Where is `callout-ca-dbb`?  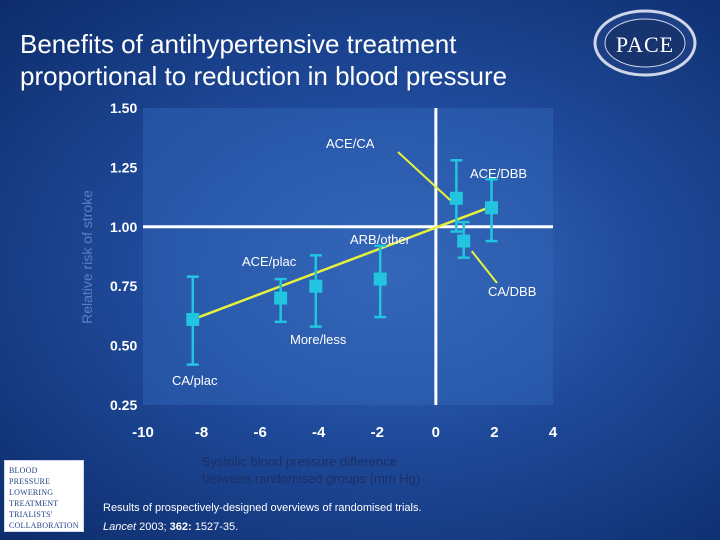 callout-ca-dbb is located at coordinates (484, 267).